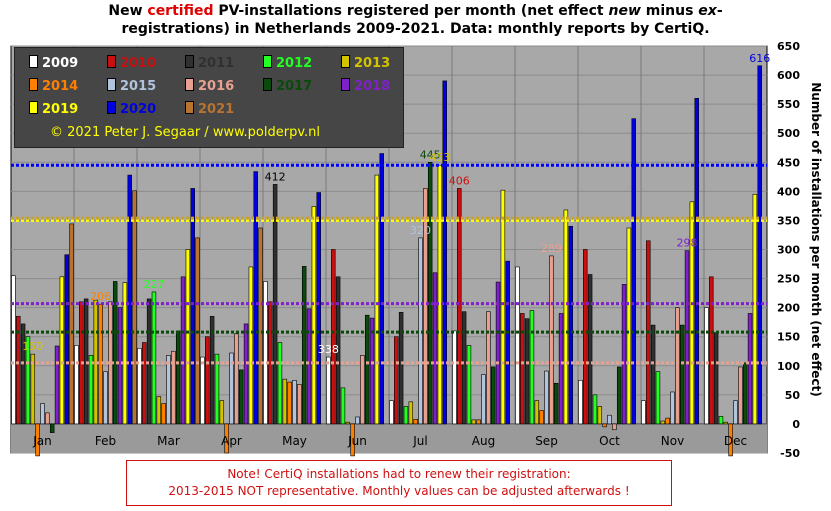  Describe the element at coordinates (483, 441) in the screenshot. I see `x-tick-label: Aug` at that location.